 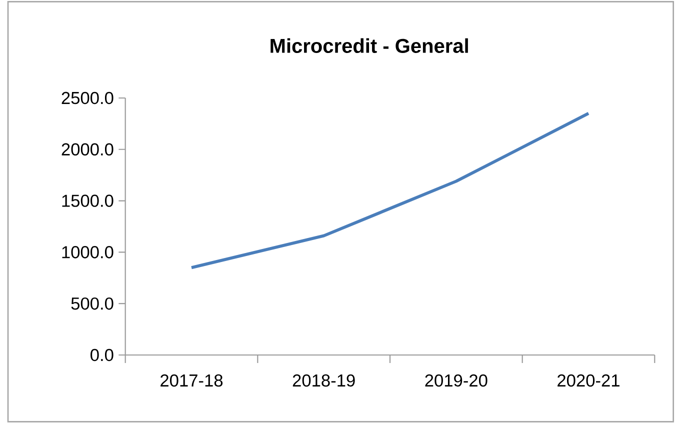 What do you see at coordinates (456, 380) in the screenshot?
I see `x-tick-label: 2019-20` at bounding box center [456, 380].